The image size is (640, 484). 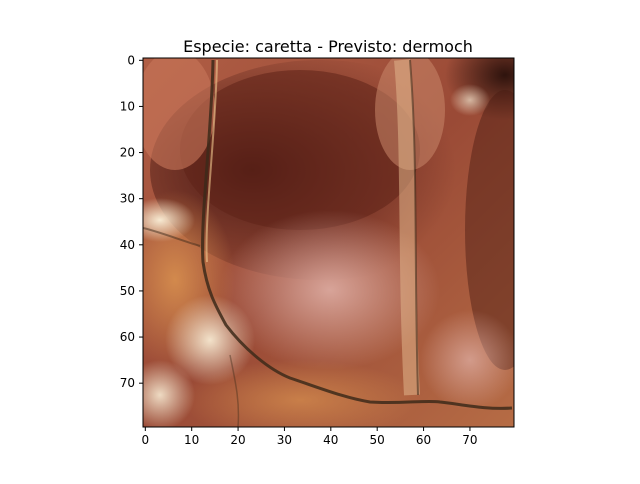 I want to click on x-tick-label: 30, so click(x=284, y=440).